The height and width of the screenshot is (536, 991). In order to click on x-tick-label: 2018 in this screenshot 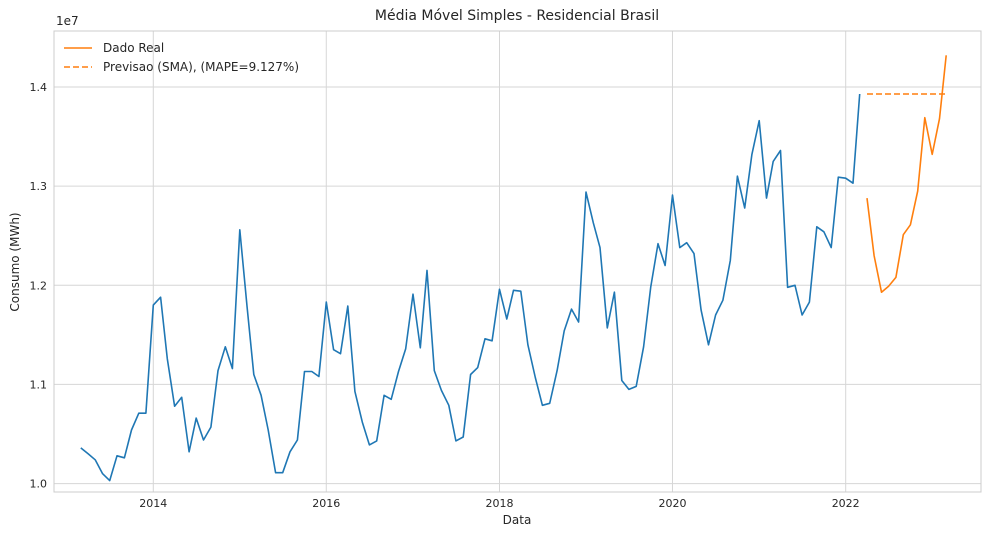, I will do `click(499, 503)`.